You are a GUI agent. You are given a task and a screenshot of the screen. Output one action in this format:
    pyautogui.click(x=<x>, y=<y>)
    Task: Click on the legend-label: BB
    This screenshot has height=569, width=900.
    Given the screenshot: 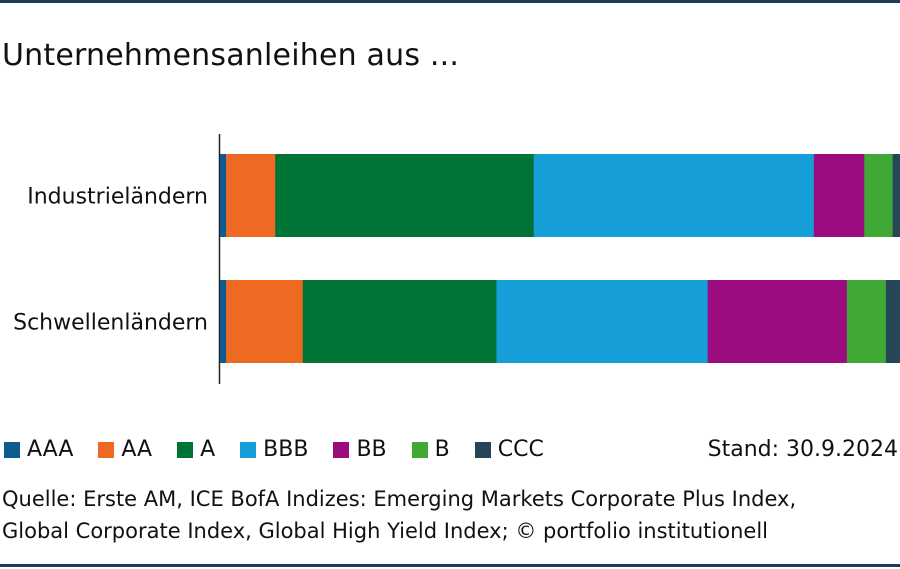 What is the action you would take?
    pyautogui.click(x=371, y=449)
    